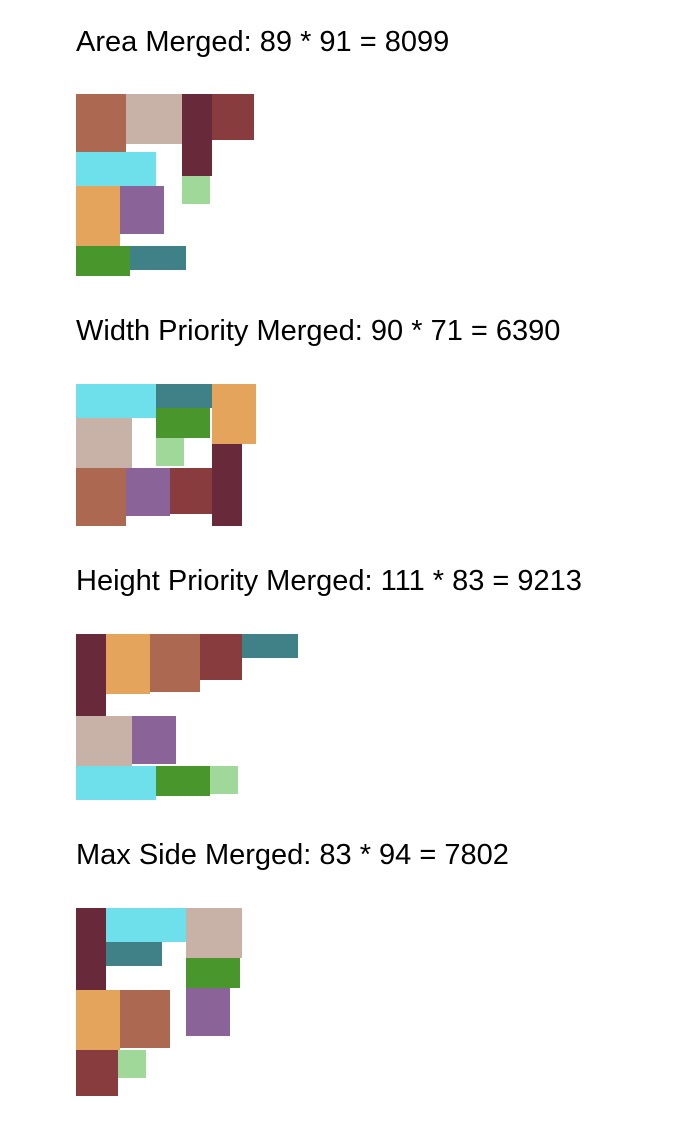 This screenshot has height=1138, width=692. I want to click on packing-title: Max Side Merged: 83 * 94 = 7802, so click(292, 855).